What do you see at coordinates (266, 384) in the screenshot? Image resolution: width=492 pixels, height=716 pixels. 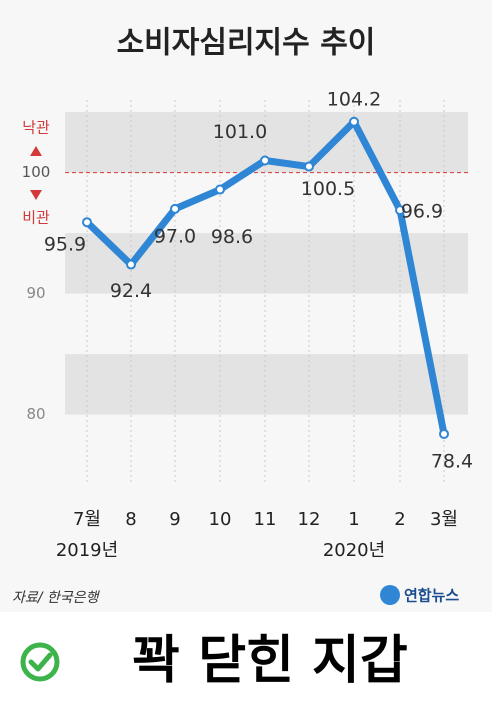 I see `band` at bounding box center [266, 384].